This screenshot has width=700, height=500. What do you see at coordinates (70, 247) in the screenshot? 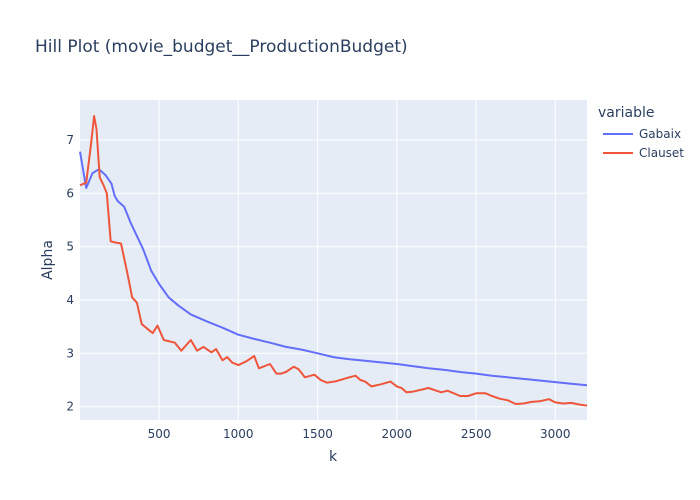
I see `y-tick-label: 5` at bounding box center [70, 247].